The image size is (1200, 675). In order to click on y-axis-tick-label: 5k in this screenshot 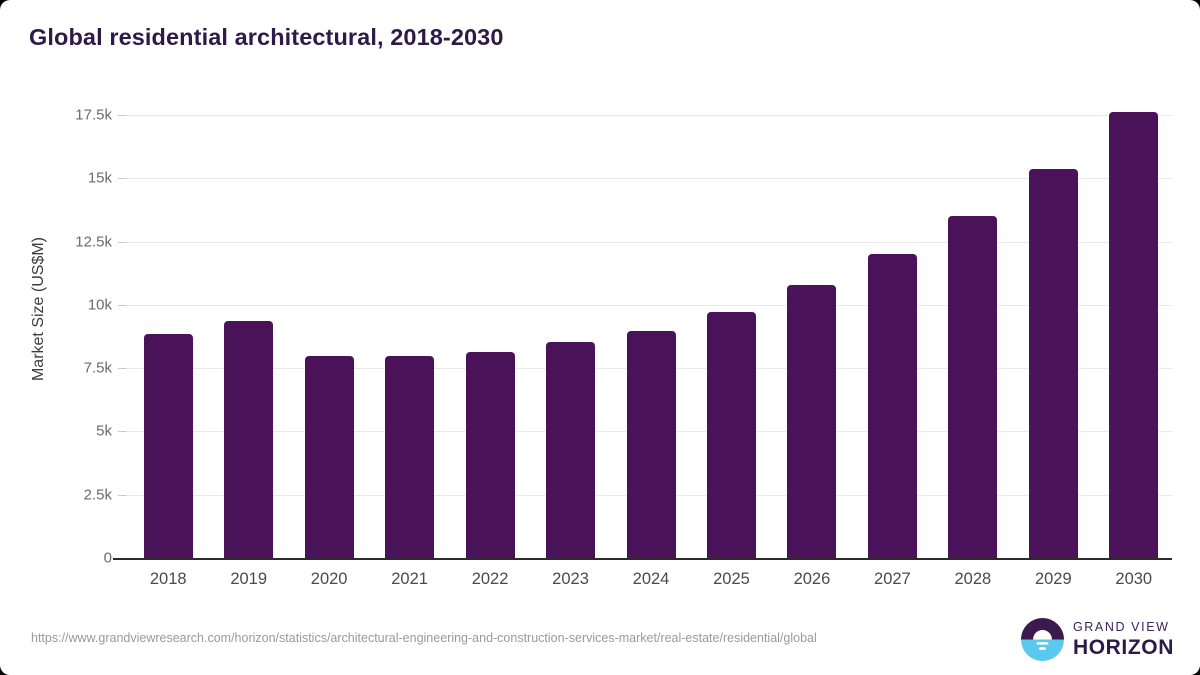, I will do `click(104, 431)`.